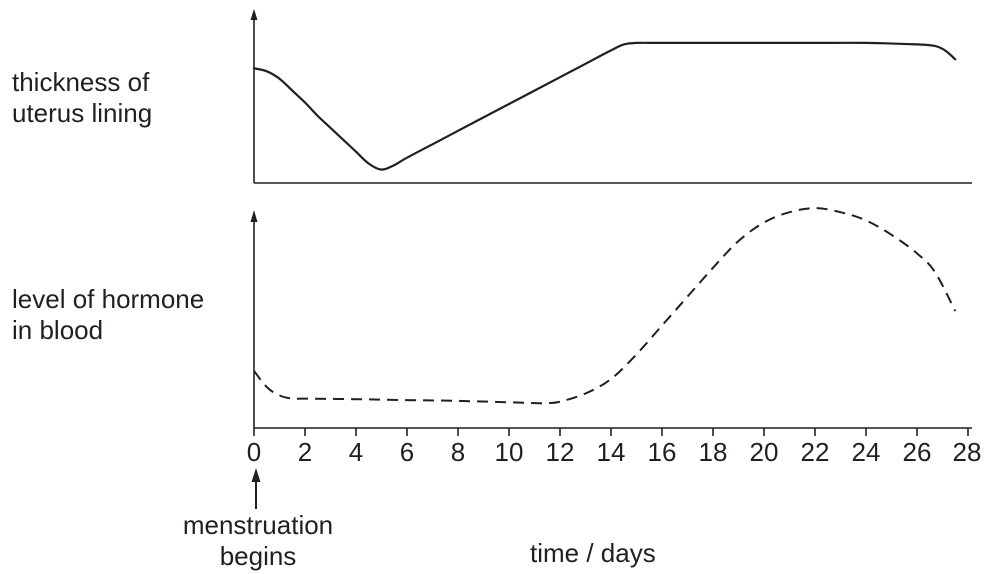 Image resolution: width=991 pixels, height=574 pixels. I want to click on top-y-axis-label-line1: thickness of, so click(81, 82).